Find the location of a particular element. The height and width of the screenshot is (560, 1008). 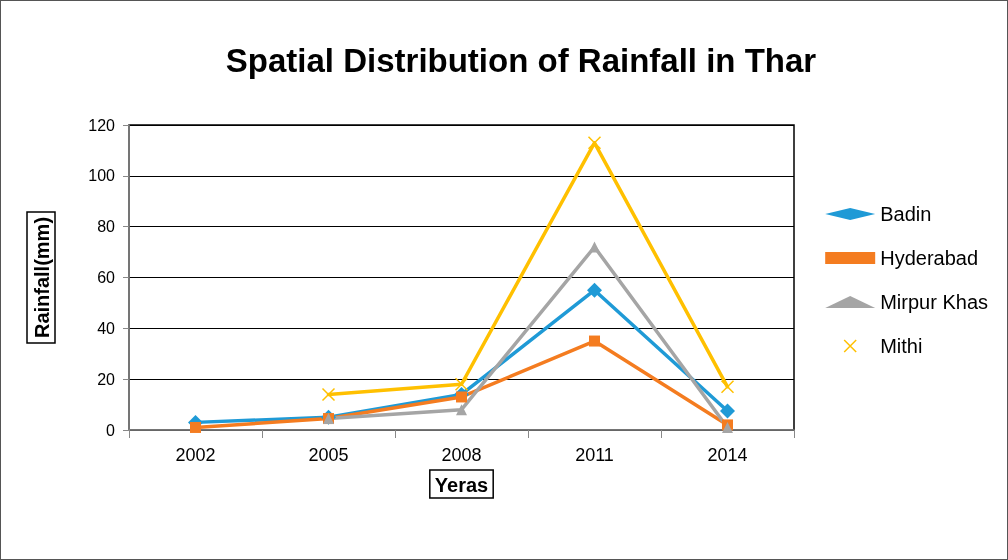

x-tick-label: 2002 is located at coordinates (195, 455).